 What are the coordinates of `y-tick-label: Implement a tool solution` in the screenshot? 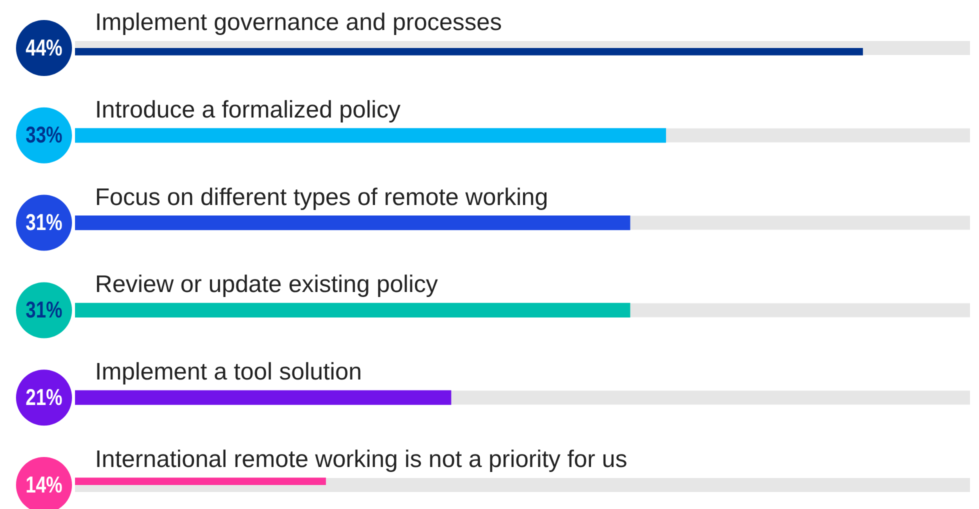 It's located at (228, 372).